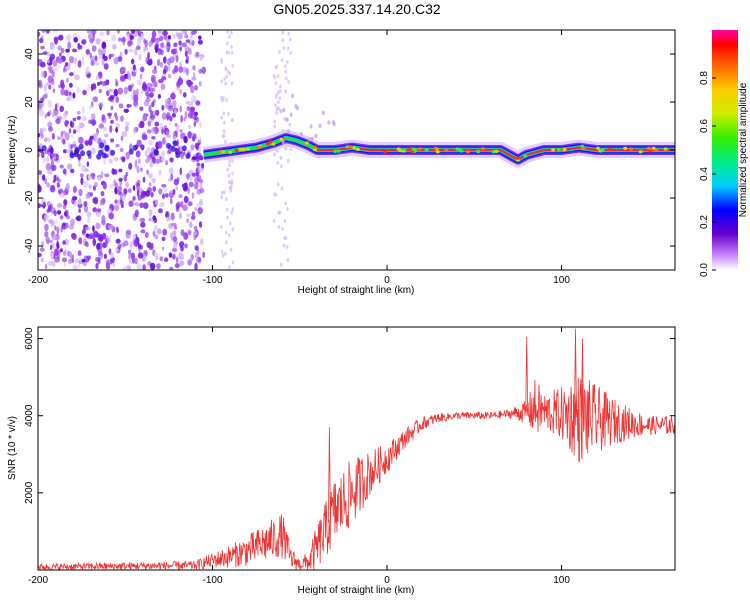 The image size is (750, 600). What do you see at coordinates (29, 102) in the screenshot?
I see `spectrogram-y-tick-label: 20` at bounding box center [29, 102].